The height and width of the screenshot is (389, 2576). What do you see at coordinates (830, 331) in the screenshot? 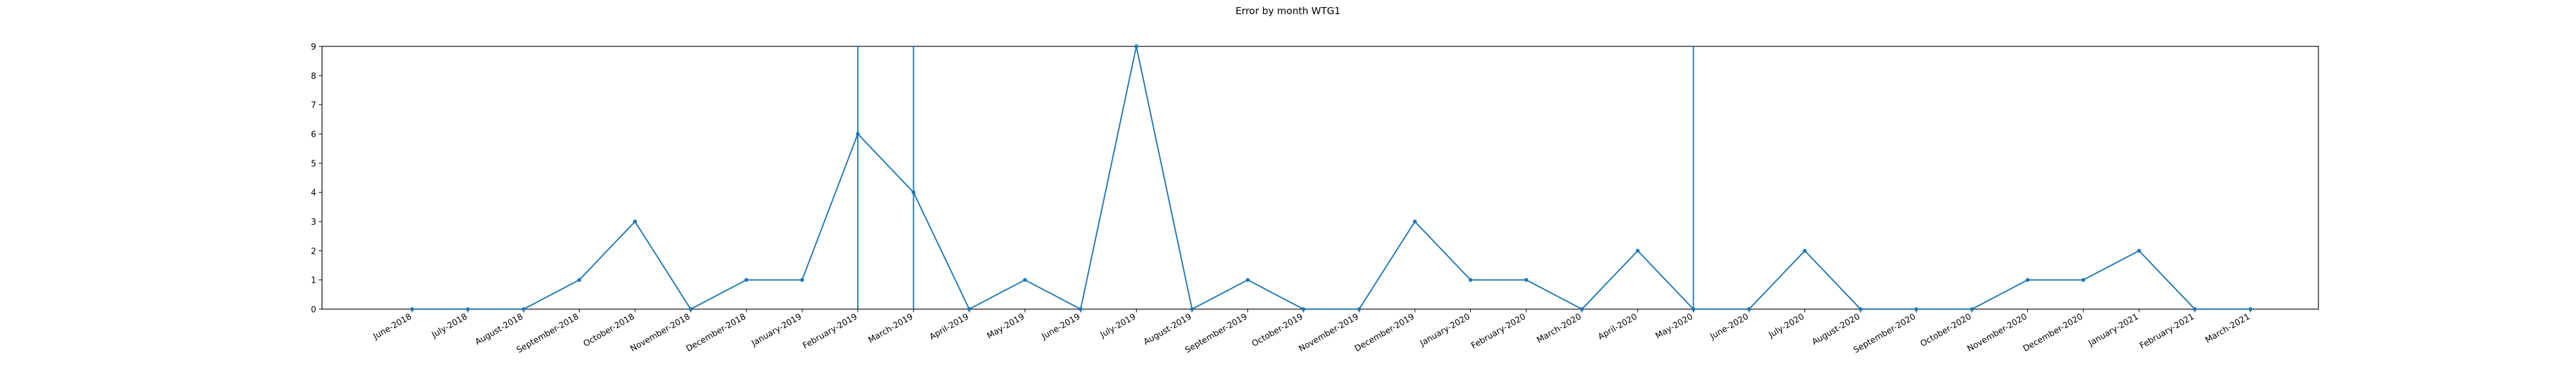
I see `x-tick-label: February-2019` at bounding box center [830, 331].